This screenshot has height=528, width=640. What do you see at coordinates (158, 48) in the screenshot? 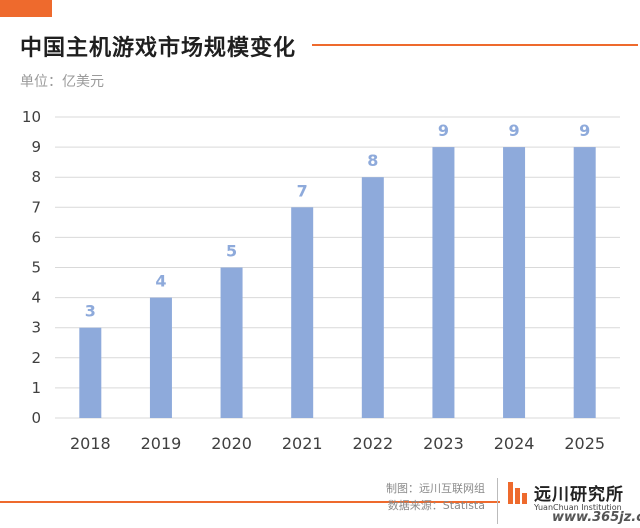
I see `chart-title: 中国主机游戏市场规模变化` at bounding box center [158, 48].